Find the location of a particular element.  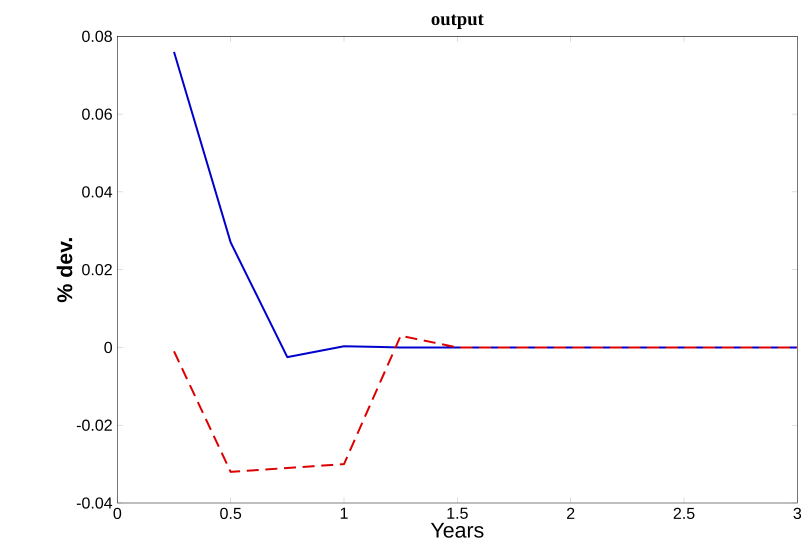

y-tick-label: 0.08 is located at coordinates (97, 36).